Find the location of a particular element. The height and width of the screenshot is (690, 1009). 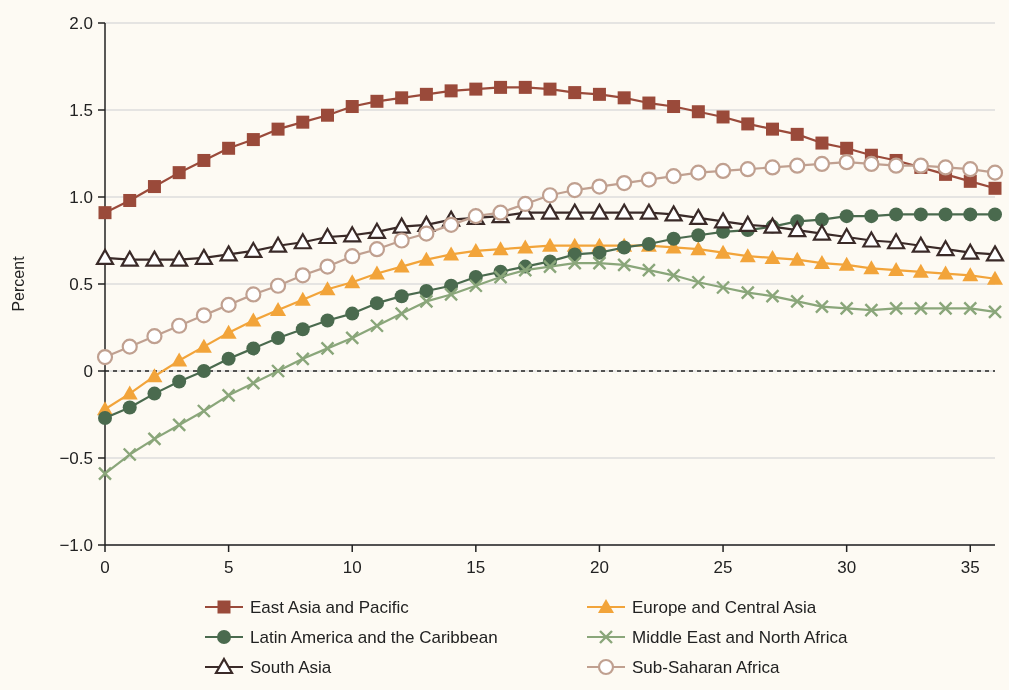

legend-label: East Asia and Pacific is located at coordinates (330, 607).